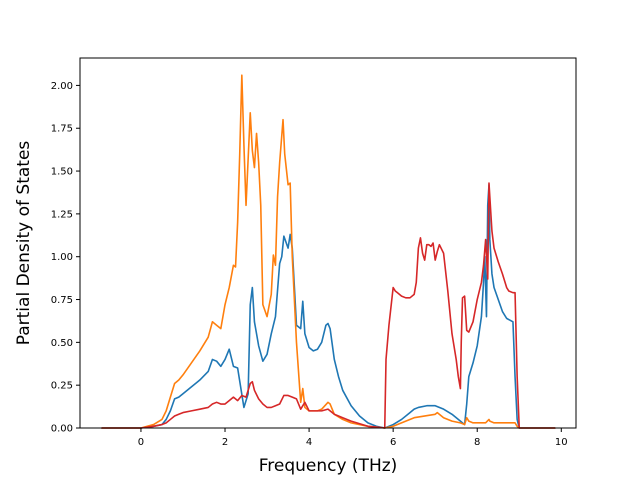 This screenshot has width=640, height=480. Describe the element at coordinates (62, 429) in the screenshot. I see `y-tick-label: 0.00` at that location.